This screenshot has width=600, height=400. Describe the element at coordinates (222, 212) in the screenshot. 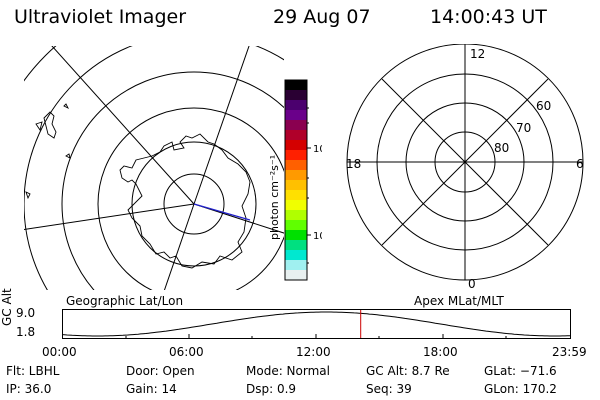

I see `ground-track` at that location.